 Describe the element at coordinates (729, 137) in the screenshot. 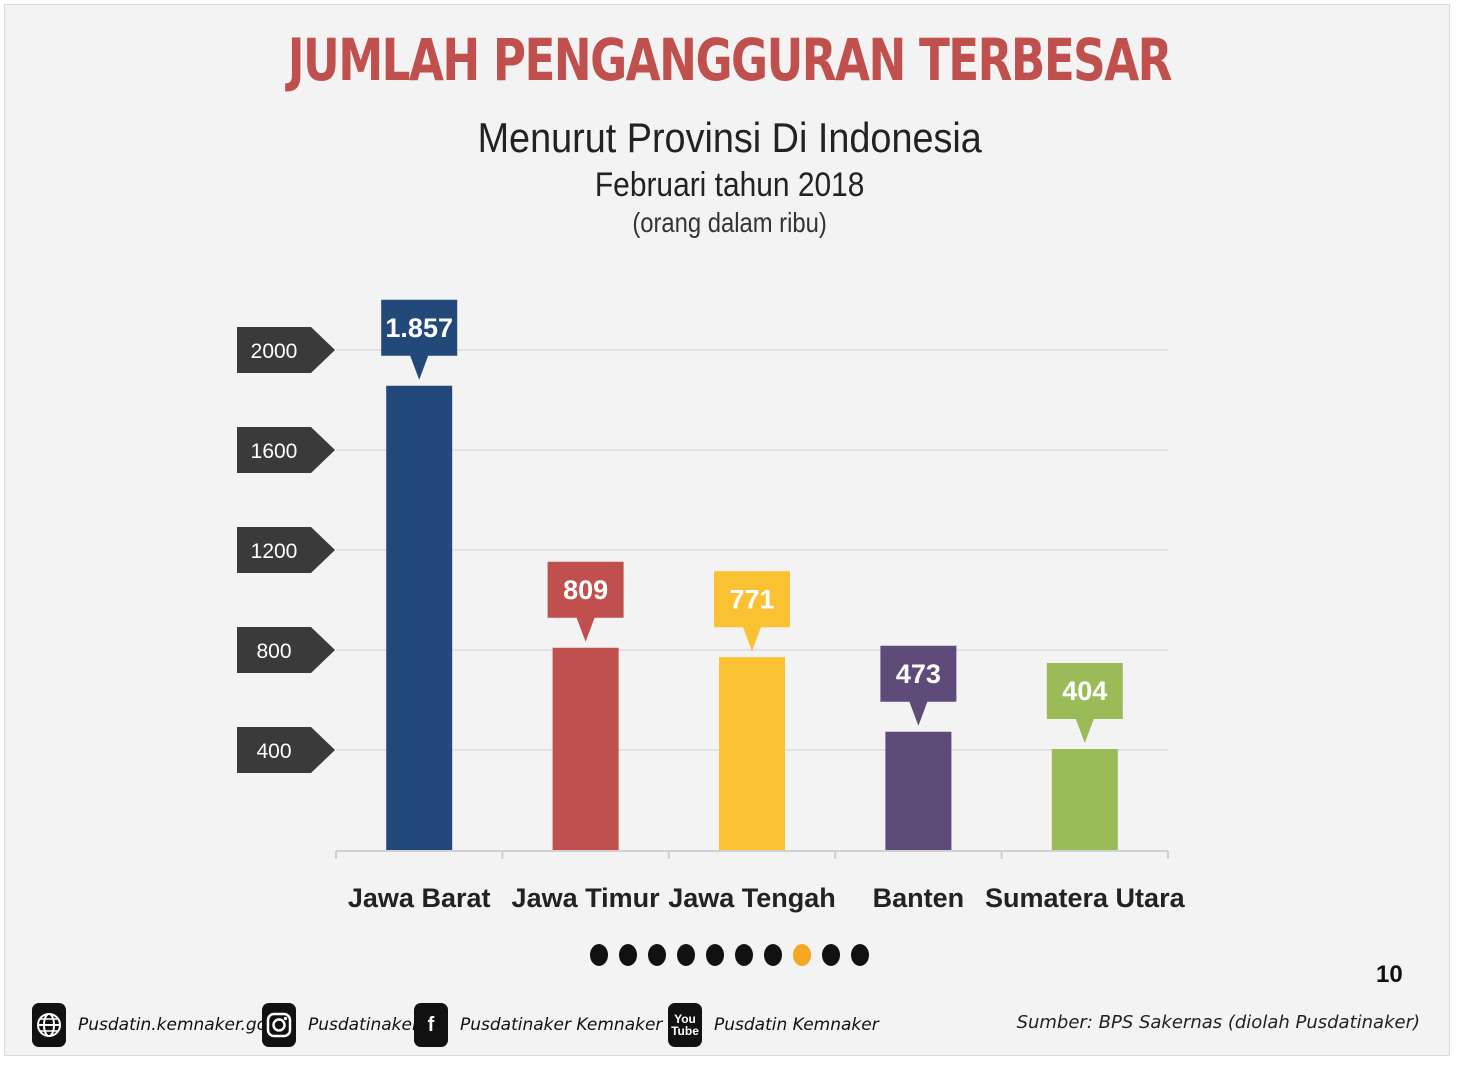

I see `chart-subtitle: Menurut Provinsi Di Indonesia` at that location.